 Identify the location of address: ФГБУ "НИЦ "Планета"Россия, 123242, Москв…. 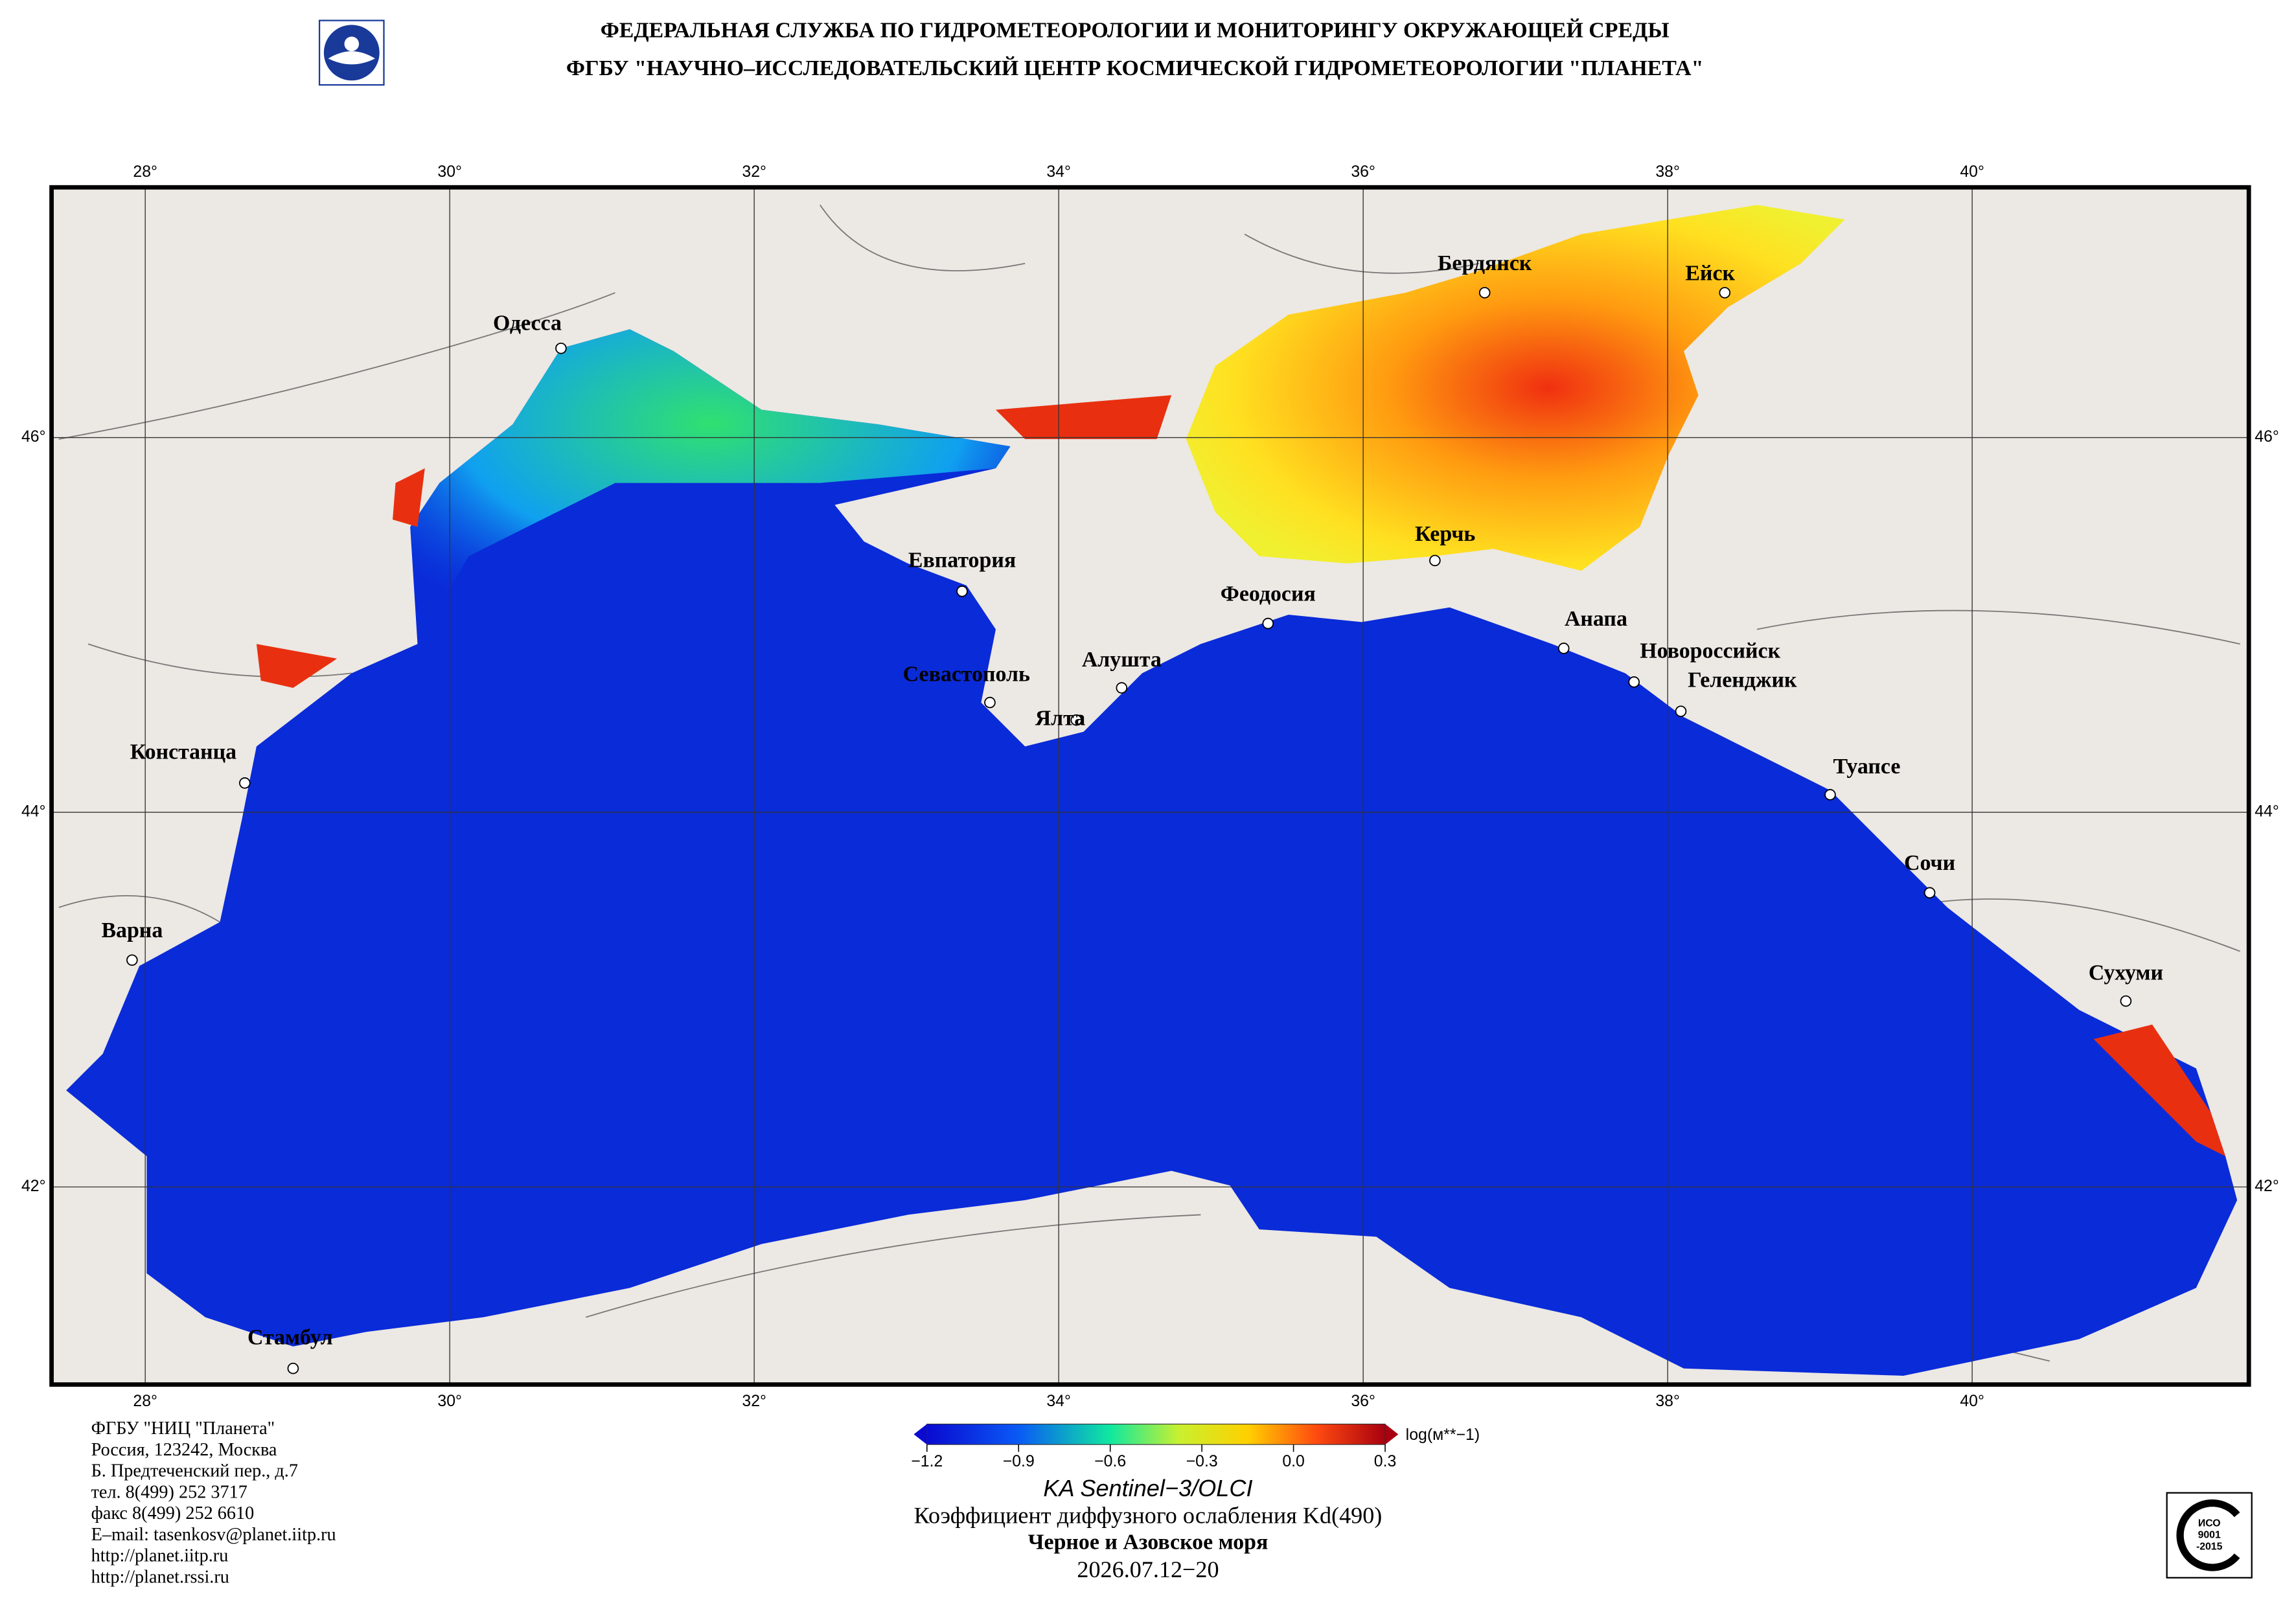
(214, 1503).